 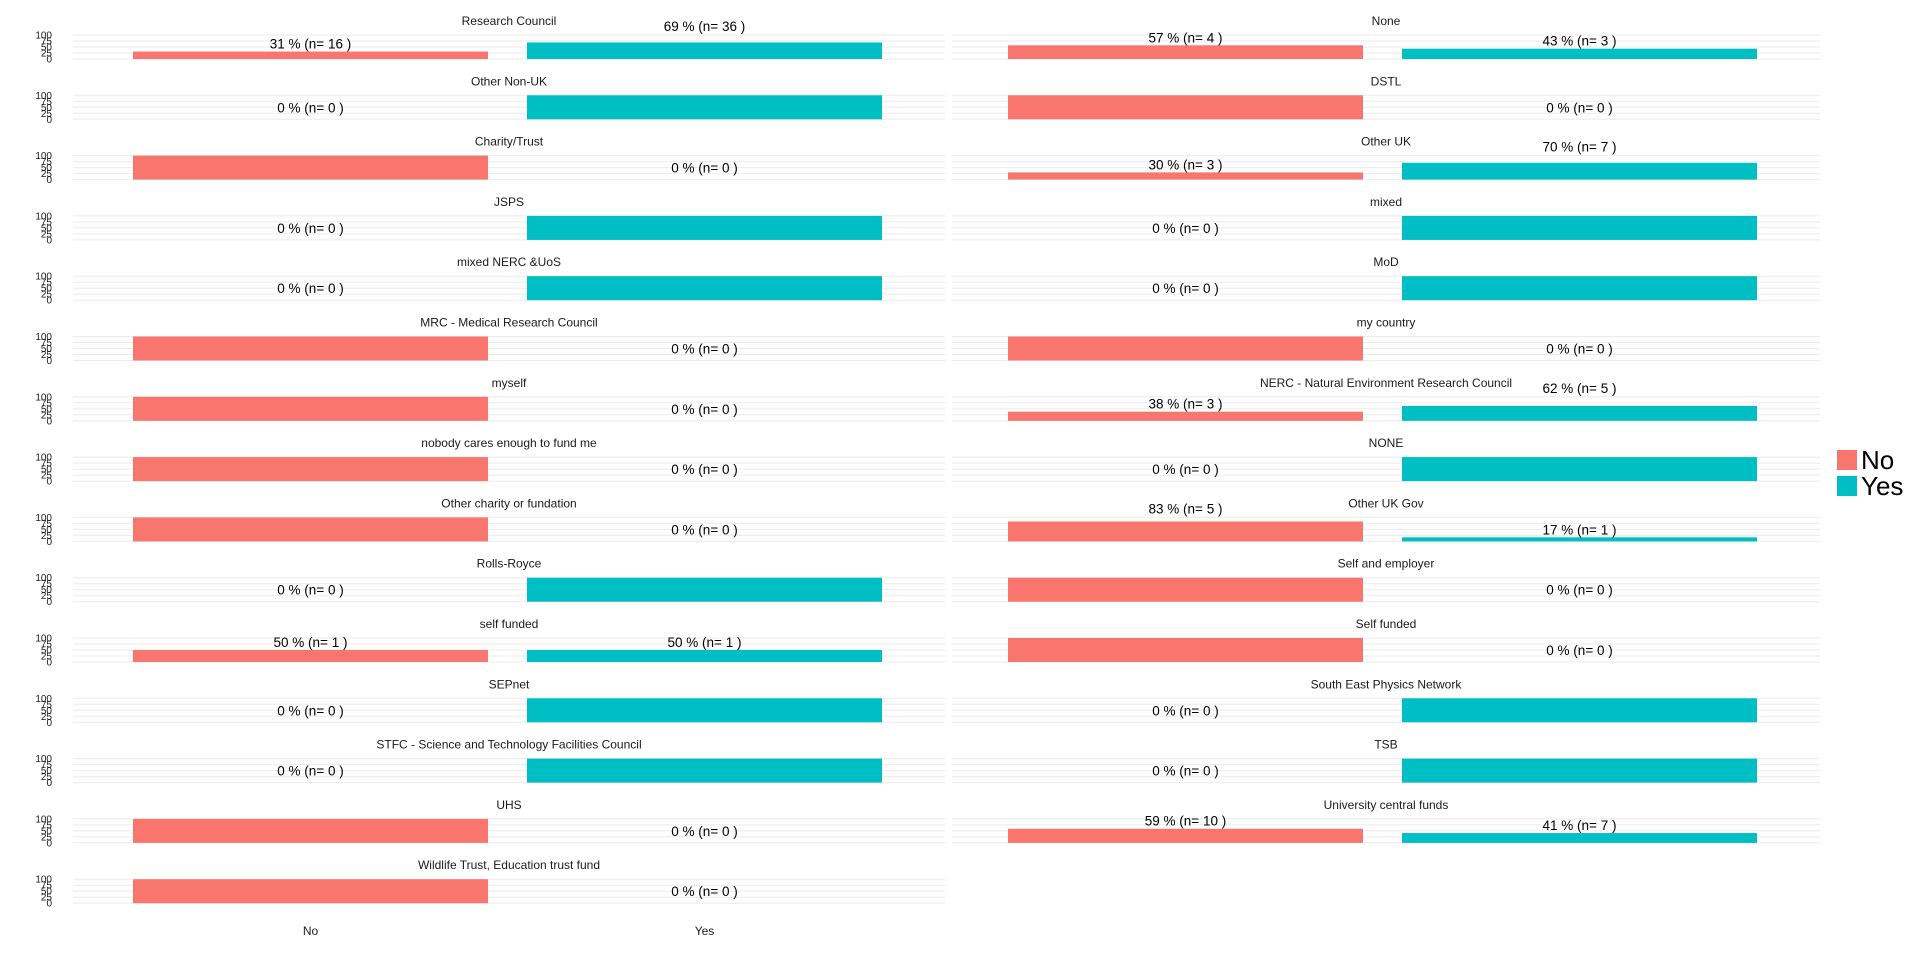 I want to click on panel-title: Other charity or fundation, so click(x=508, y=503).